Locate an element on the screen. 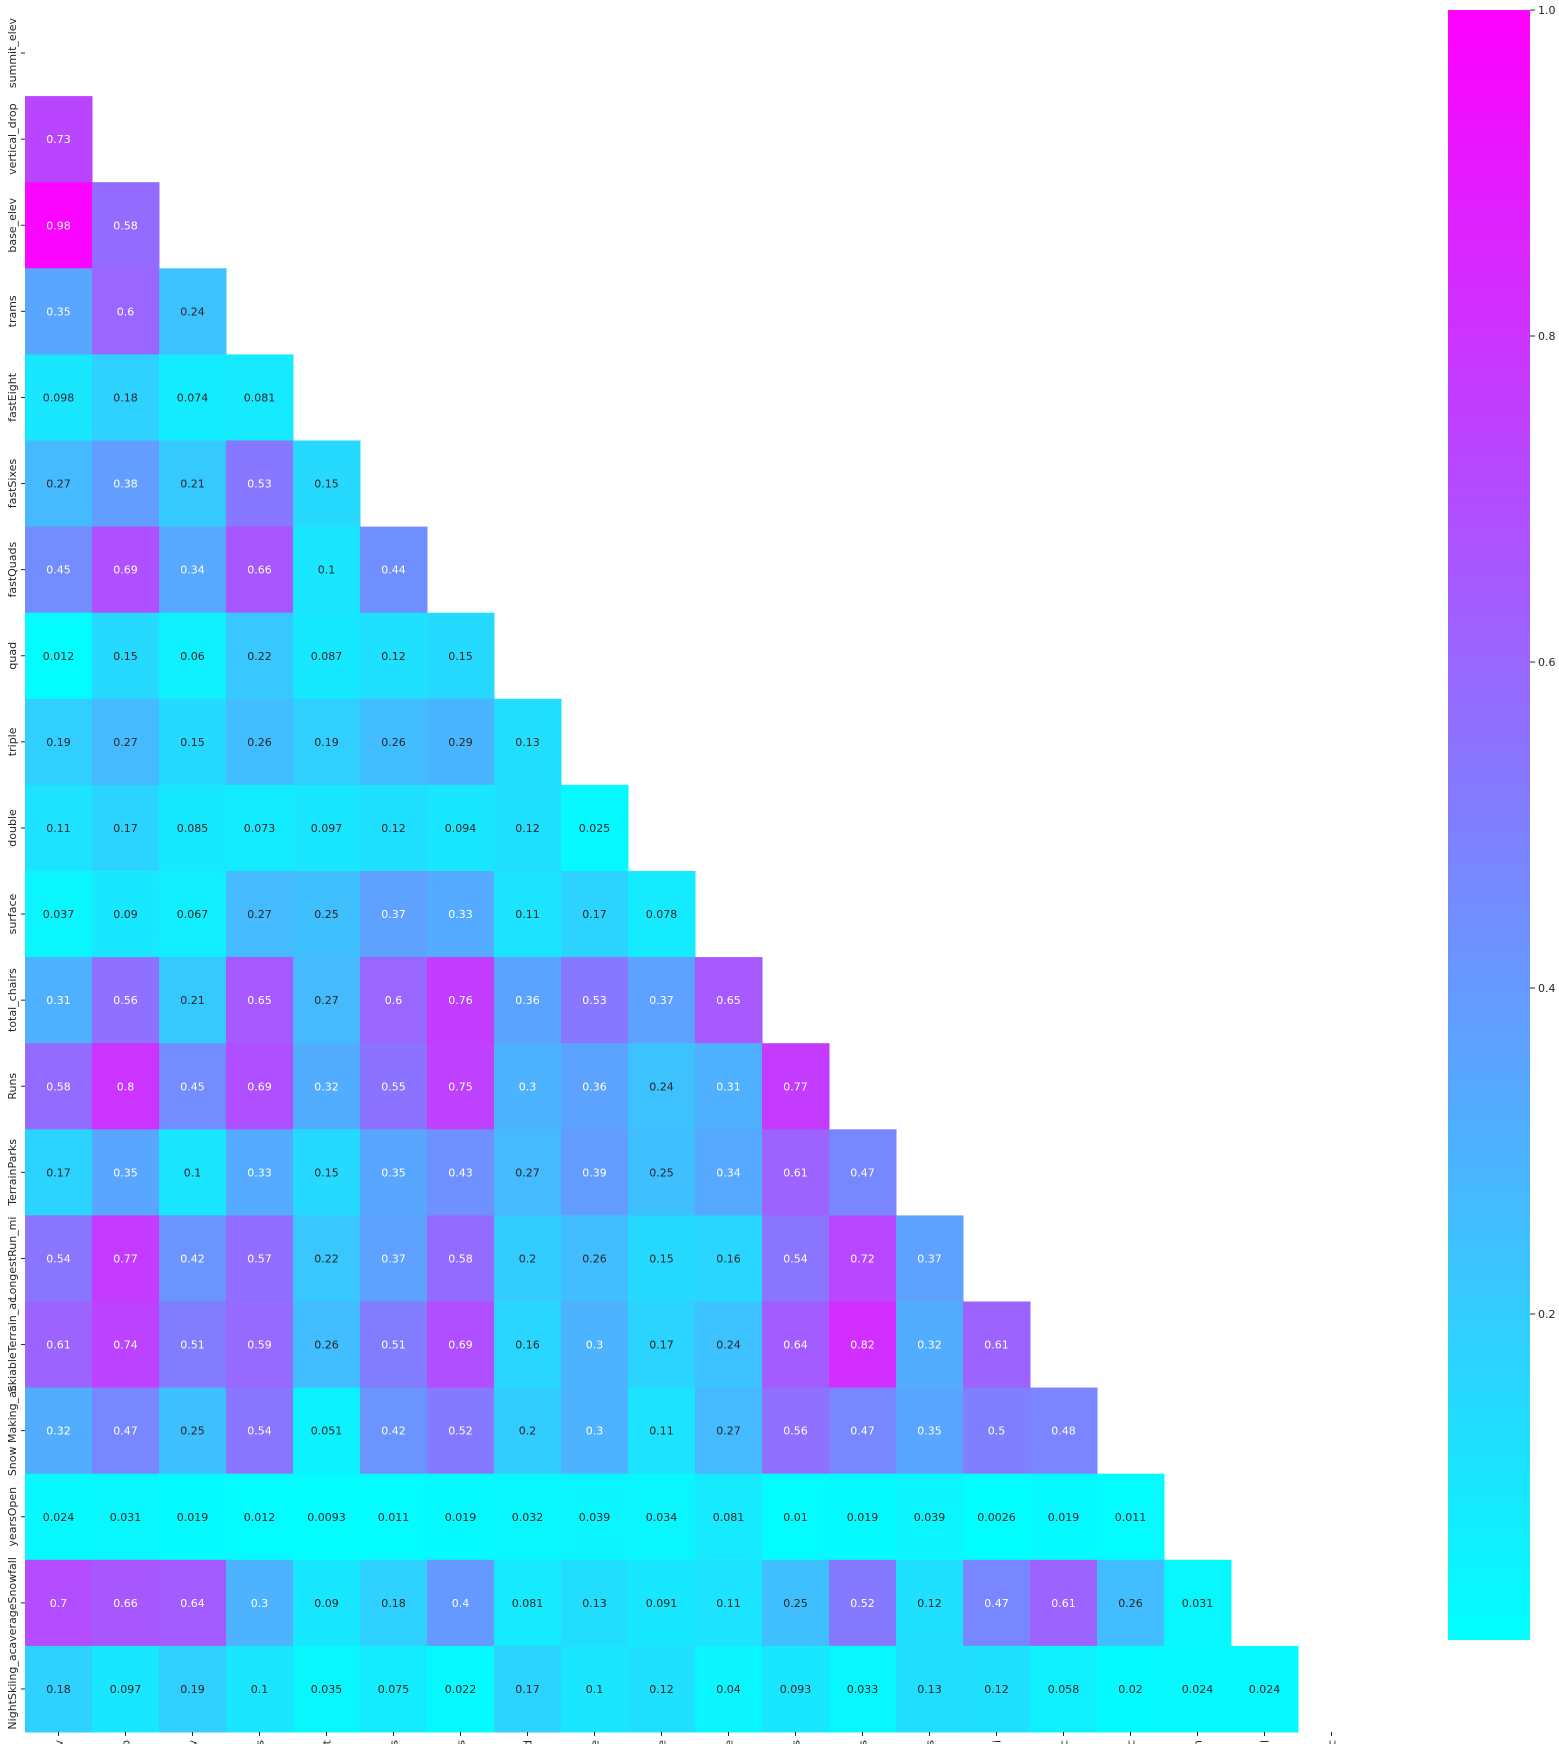 This screenshot has width=1559, height=1744. cell-annotation: 0.078 is located at coordinates (662, 914).